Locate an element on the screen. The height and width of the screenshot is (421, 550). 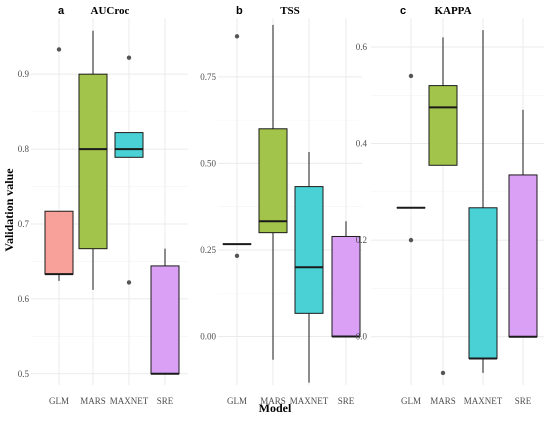
y-tick-label: 0.75 is located at coordinates (208, 77).